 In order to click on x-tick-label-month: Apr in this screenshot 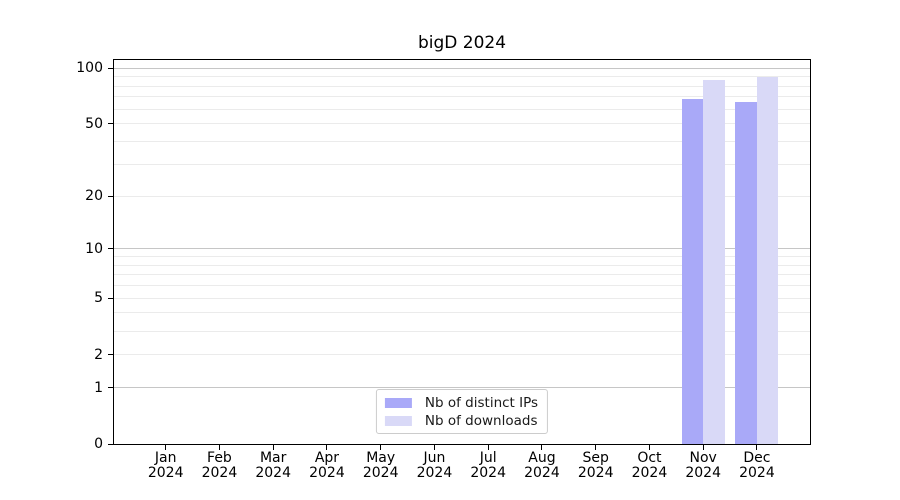, I will do `click(327, 458)`.